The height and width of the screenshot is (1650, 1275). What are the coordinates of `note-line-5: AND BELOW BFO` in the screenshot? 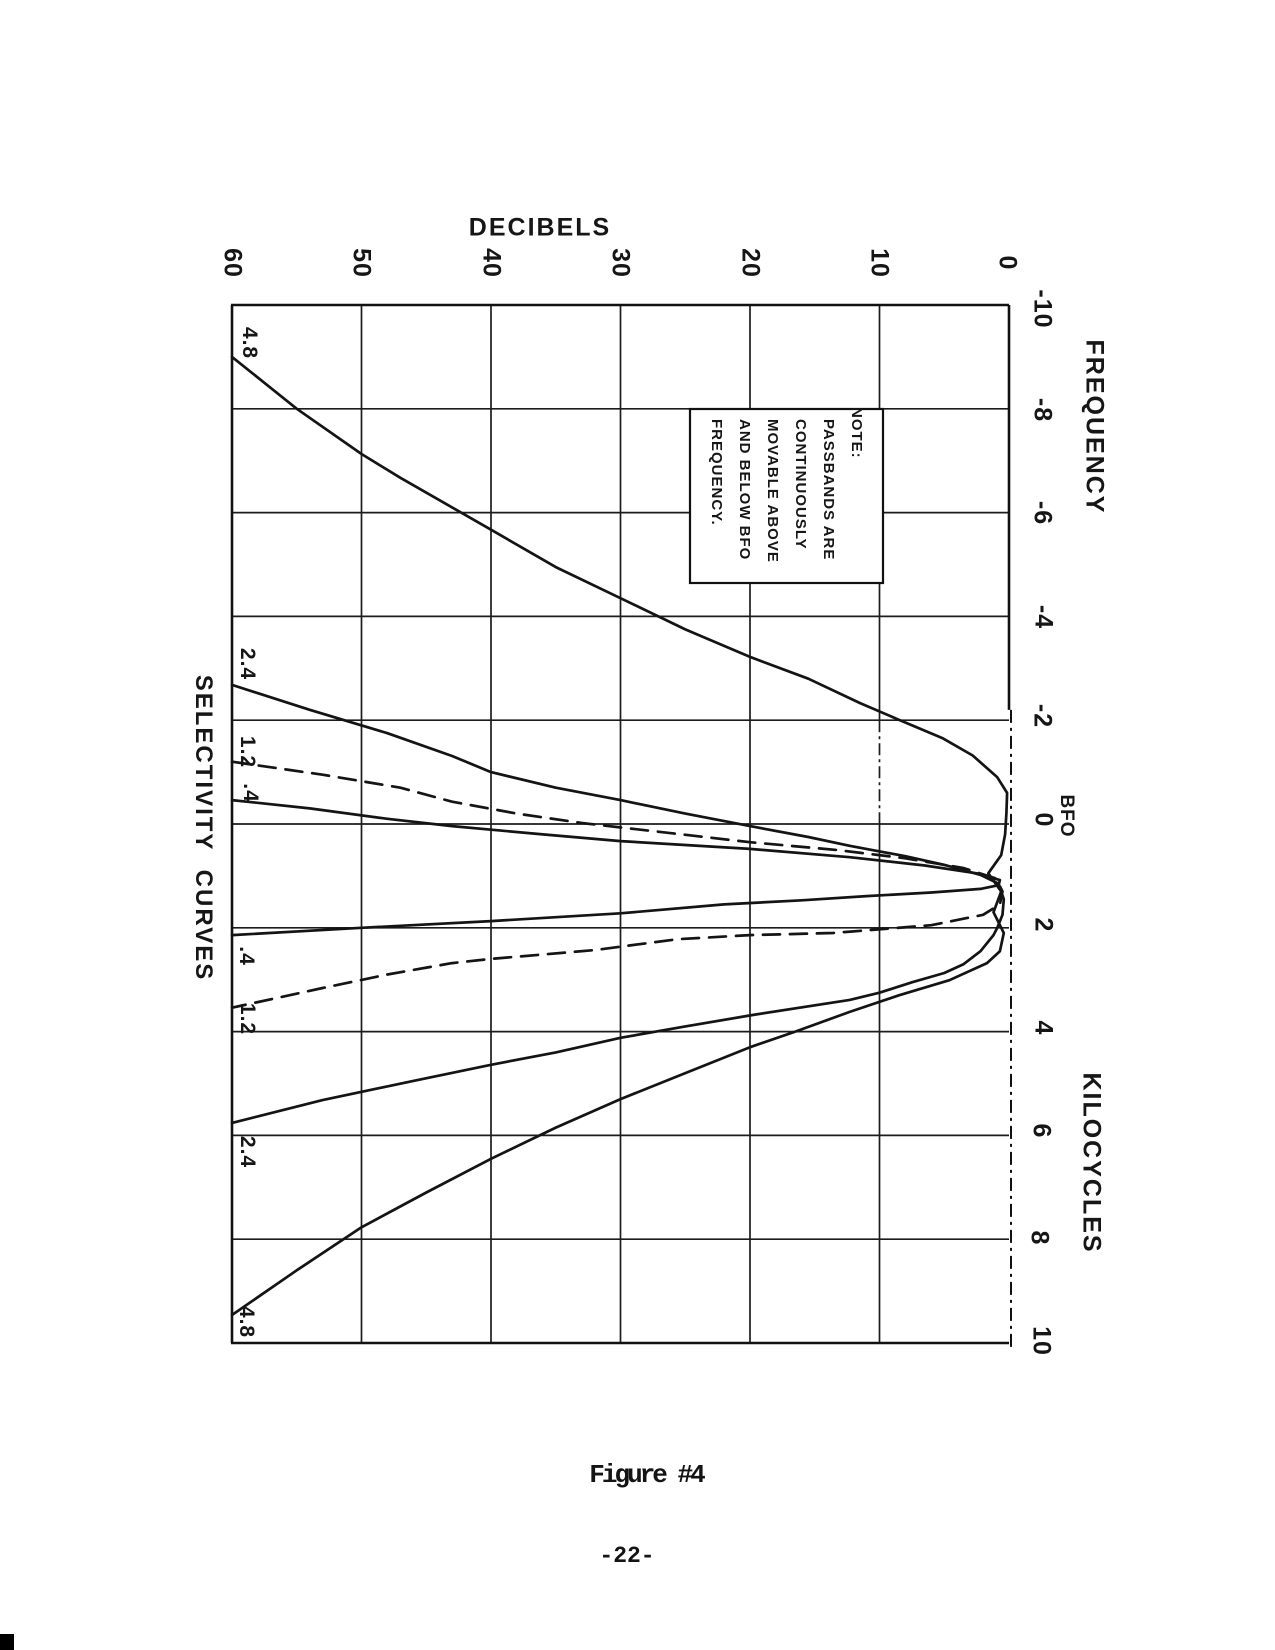 It's located at (744, 490).